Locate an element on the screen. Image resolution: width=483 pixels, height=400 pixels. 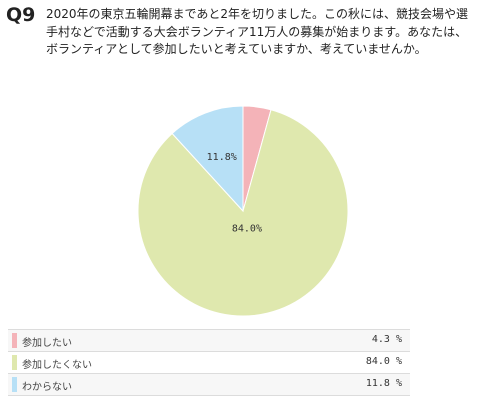
legend-value: 11.8 % is located at coordinates (383, 383).